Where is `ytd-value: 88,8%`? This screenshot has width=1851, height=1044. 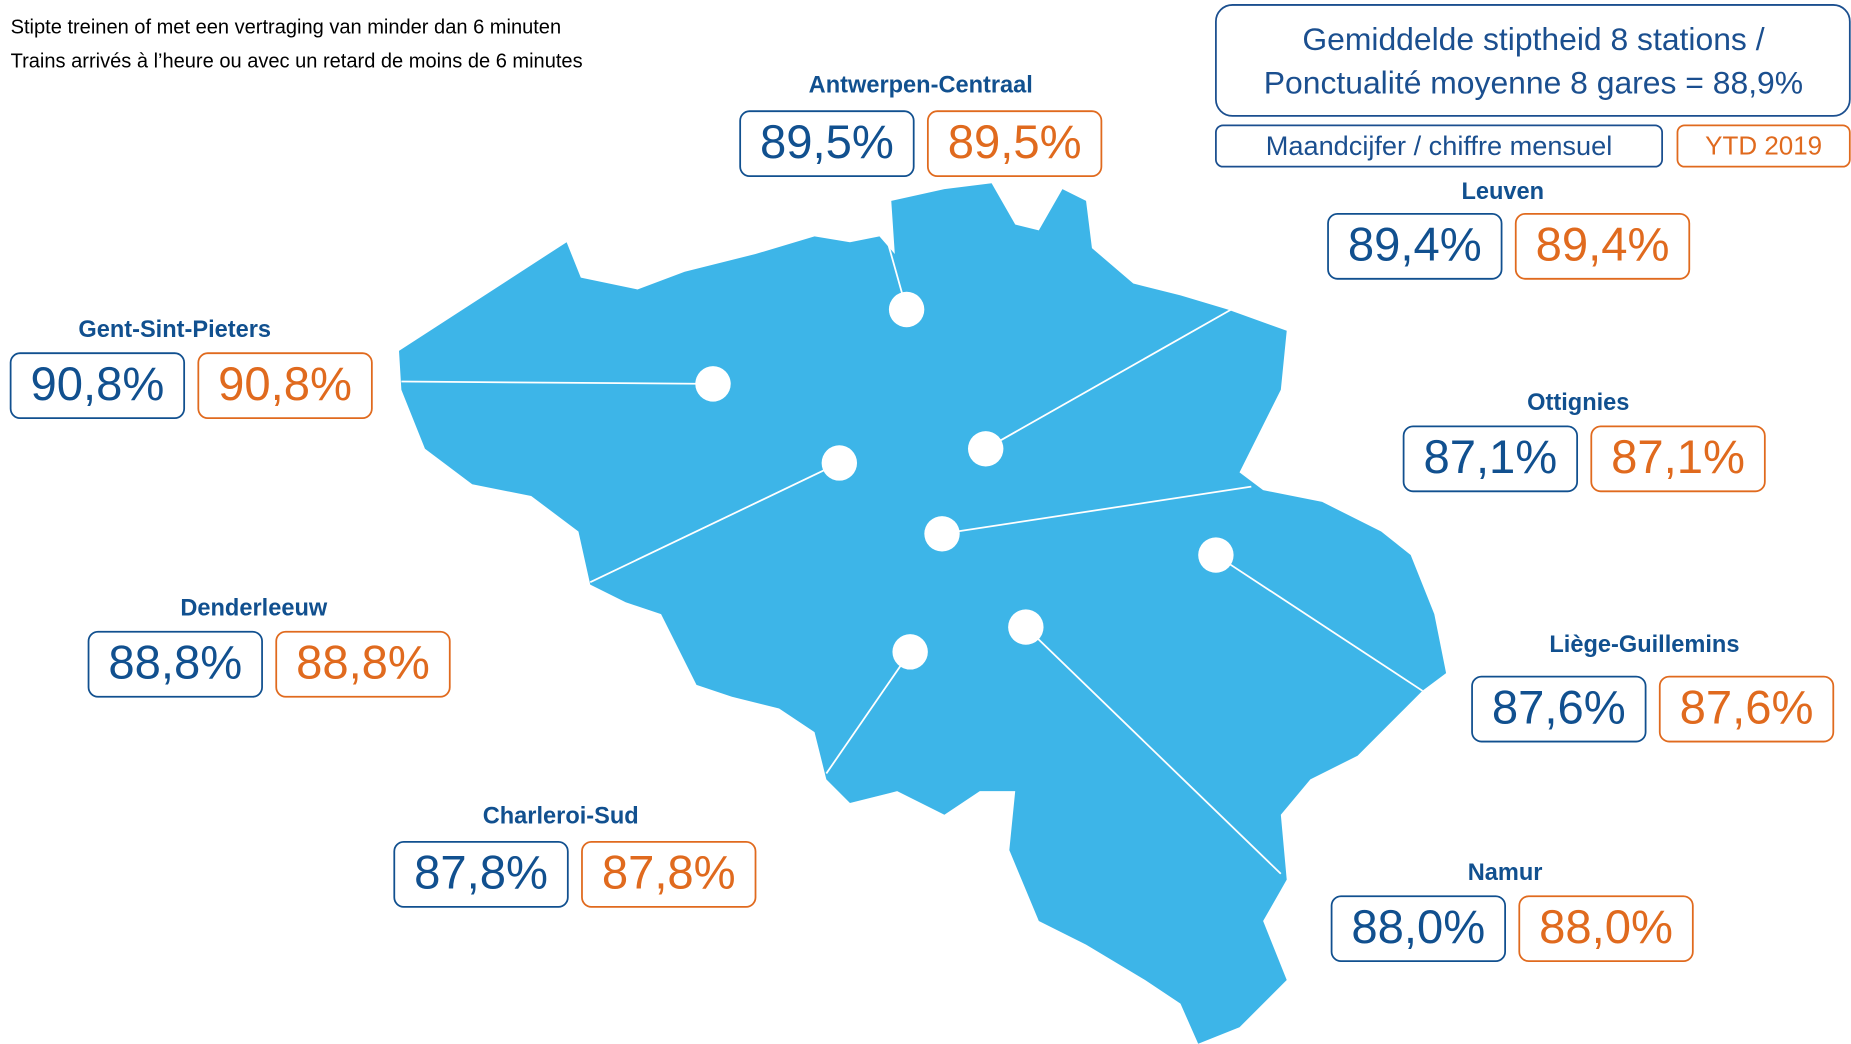 ytd-value: 88,8% is located at coordinates (363, 662).